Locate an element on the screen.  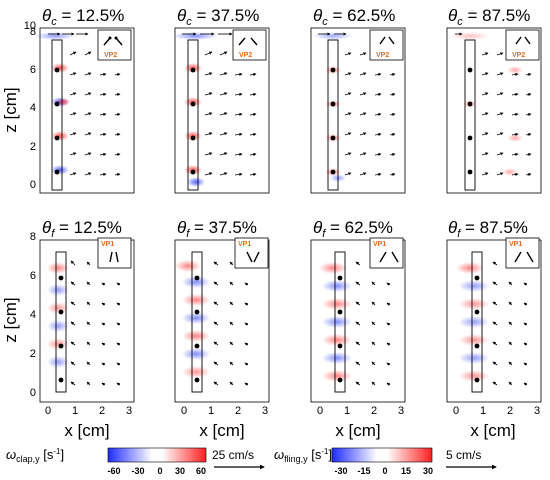
y-tick-labels: 0 2 4 6 8 10 is located at coordinates (30, 105).